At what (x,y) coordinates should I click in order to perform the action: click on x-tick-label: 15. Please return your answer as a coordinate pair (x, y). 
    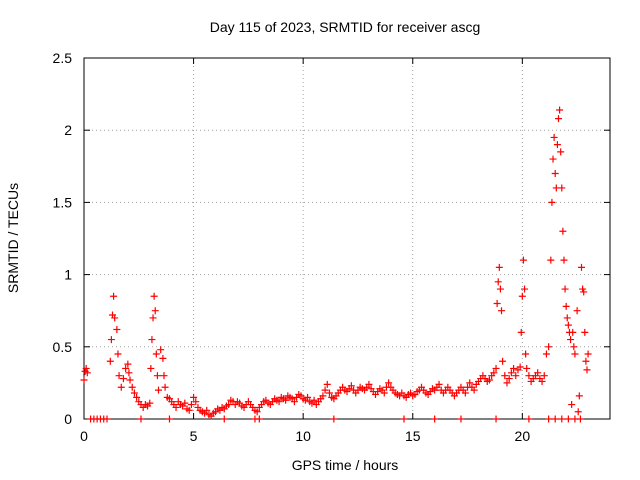
    Looking at the image, I should click on (413, 436).